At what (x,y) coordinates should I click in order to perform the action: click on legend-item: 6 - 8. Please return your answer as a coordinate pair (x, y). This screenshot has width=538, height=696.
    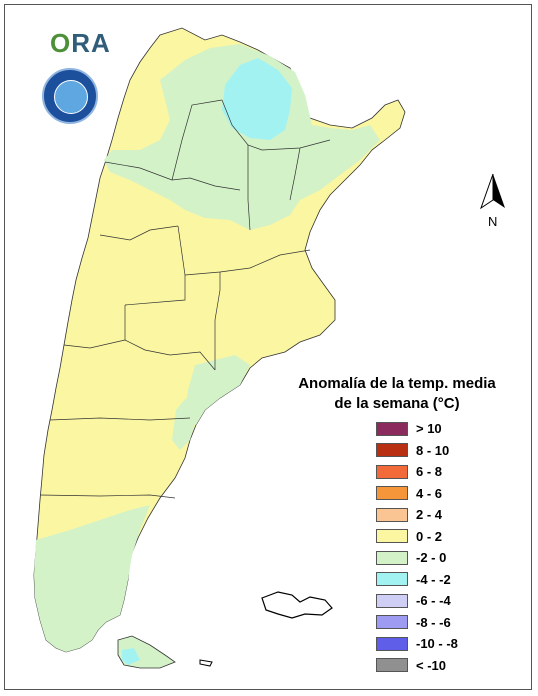
    Looking at the image, I should click on (417, 472).